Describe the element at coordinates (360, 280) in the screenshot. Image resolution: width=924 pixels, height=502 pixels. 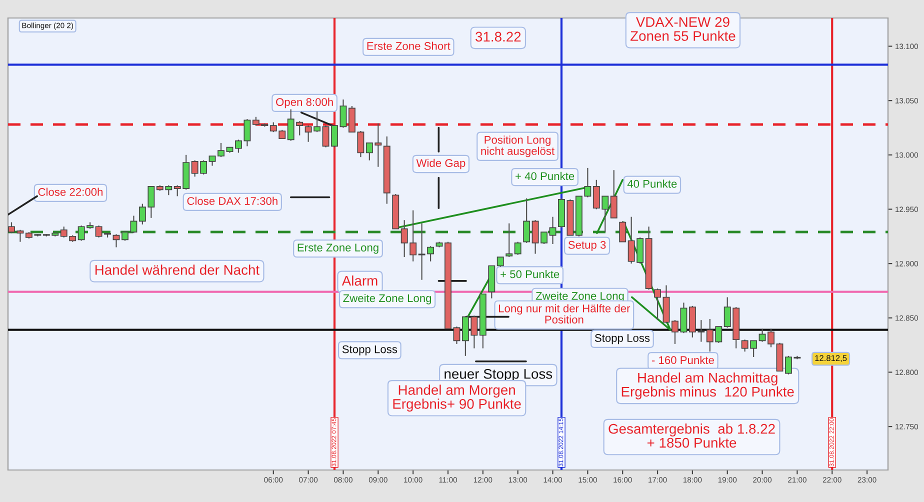
I see `annotation: Alarm` at that location.